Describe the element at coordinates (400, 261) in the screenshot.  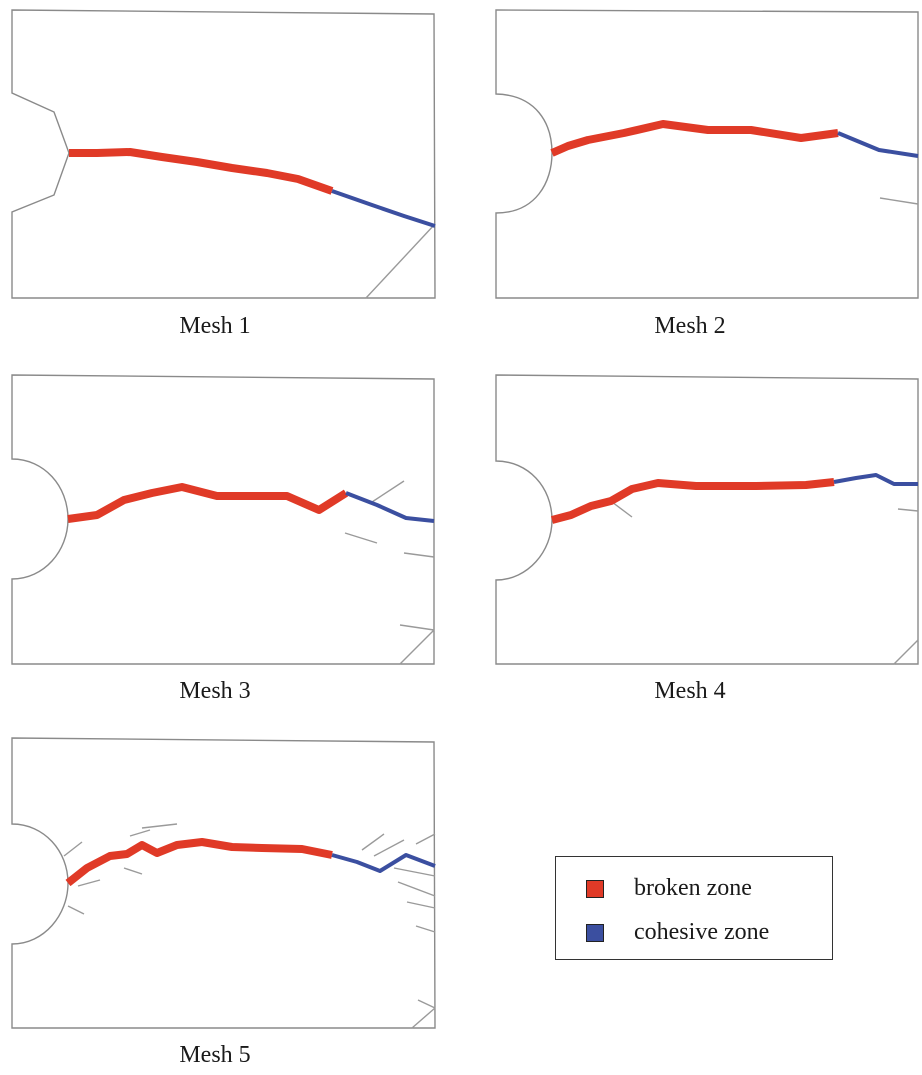
I see `mesh-1-side-crack` at that location.